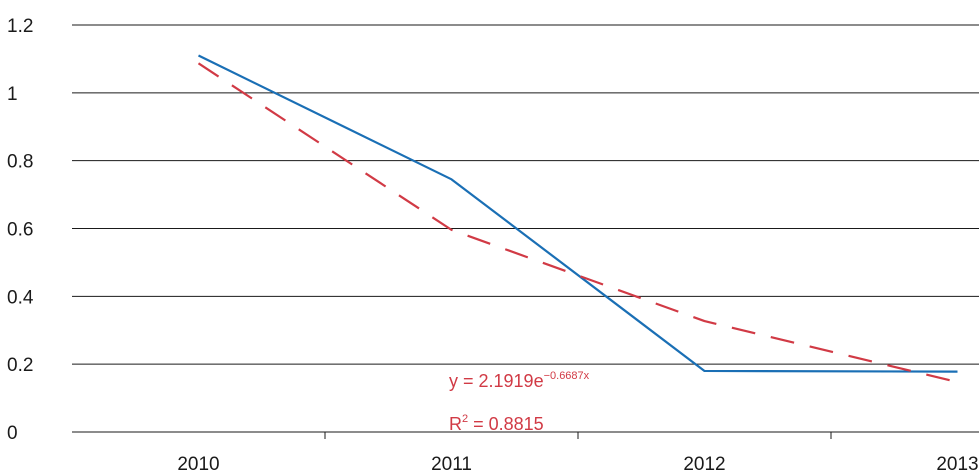  What do you see at coordinates (704, 464) in the screenshot?
I see `x-tick-label: 2012` at bounding box center [704, 464].